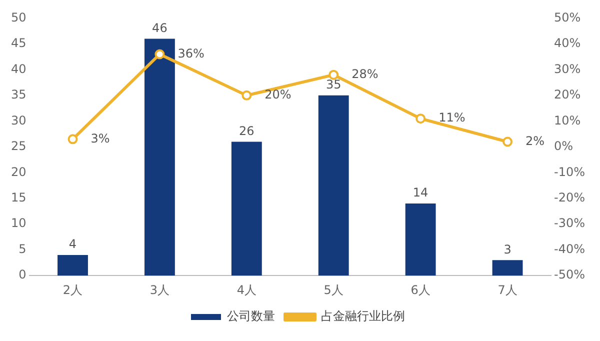 This screenshot has width=600, height=341. I want to click on y2-tick-label: 0%, so click(564, 146).